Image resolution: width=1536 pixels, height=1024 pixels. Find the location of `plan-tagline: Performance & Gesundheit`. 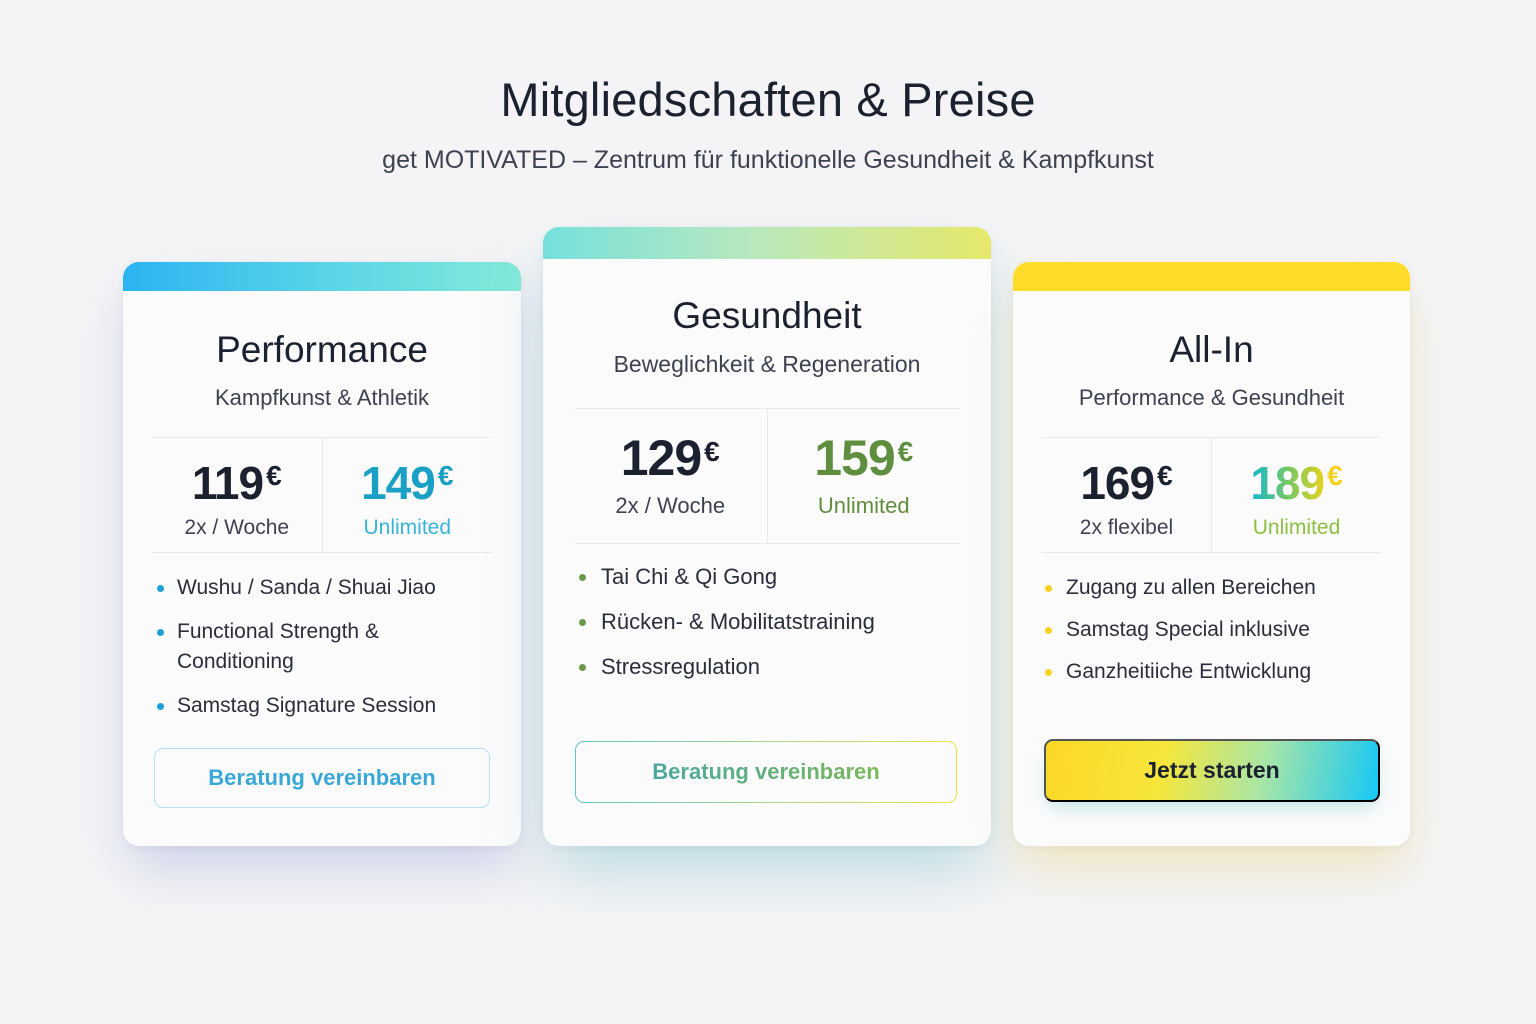

plan-tagline: Performance & Gesundheit is located at coordinates (1211, 397).